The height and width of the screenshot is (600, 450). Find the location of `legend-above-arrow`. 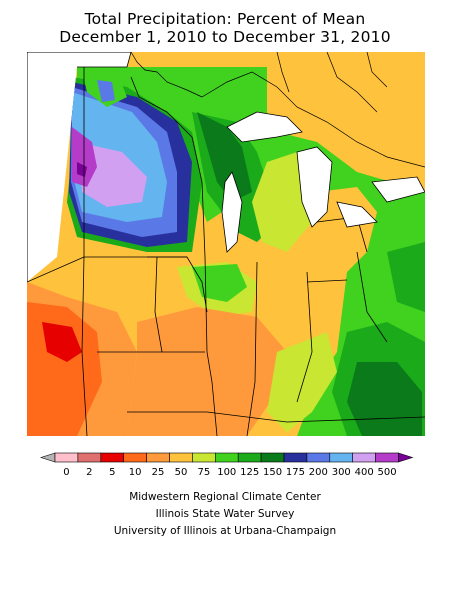

legend-above-arrow is located at coordinates (406, 457).